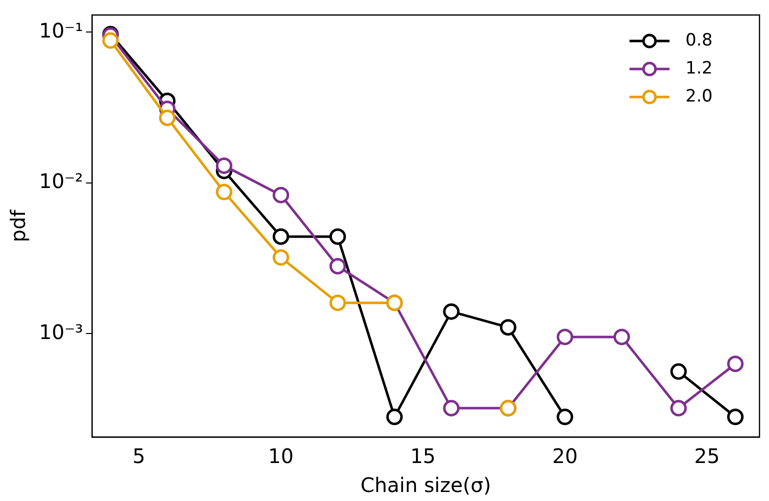 The height and width of the screenshot is (501, 769). What do you see at coordinates (699, 96) in the screenshot?
I see `legend-label: 2.0` at bounding box center [699, 96].